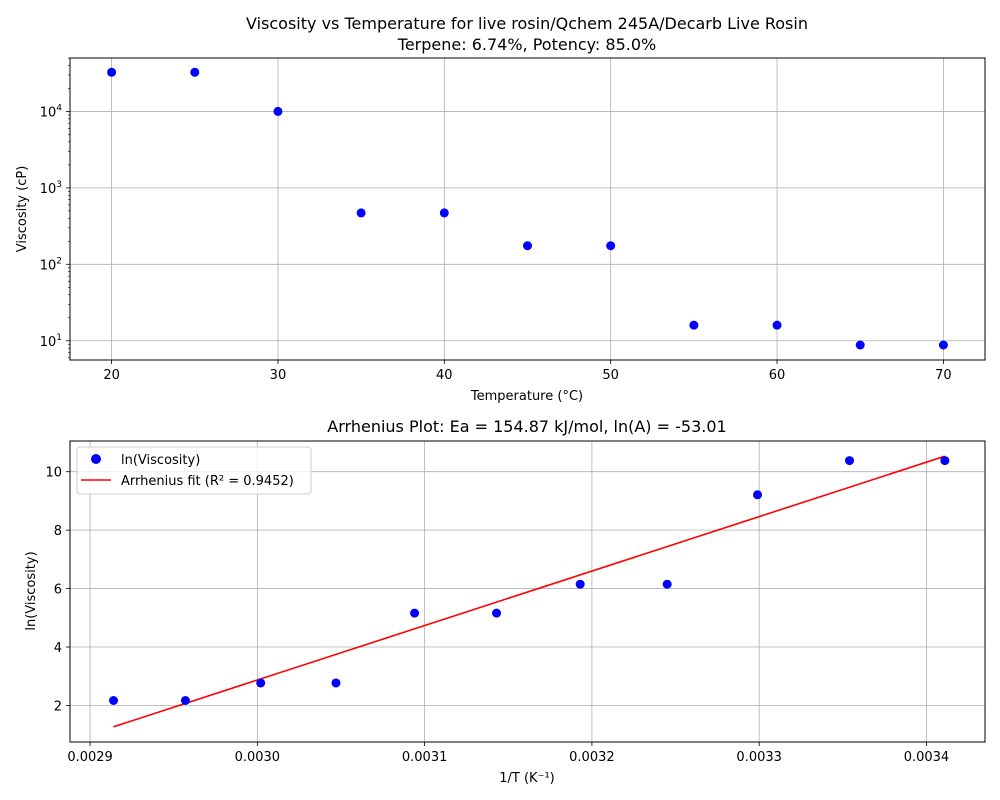  I want to click on y-axis-label: Viscosity (cP), so click(22, 209).